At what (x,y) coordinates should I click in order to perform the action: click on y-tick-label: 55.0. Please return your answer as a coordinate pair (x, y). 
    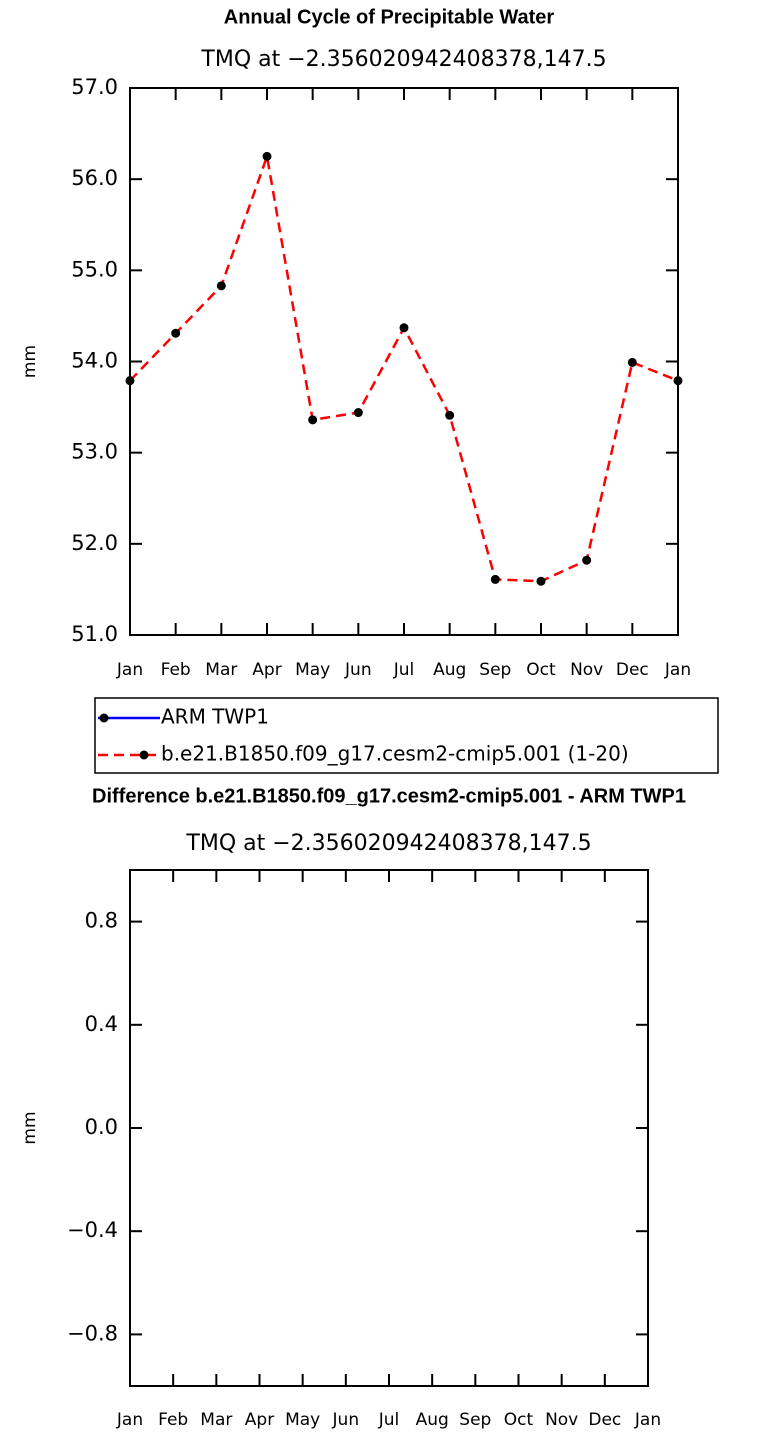
    Looking at the image, I should click on (94, 269).